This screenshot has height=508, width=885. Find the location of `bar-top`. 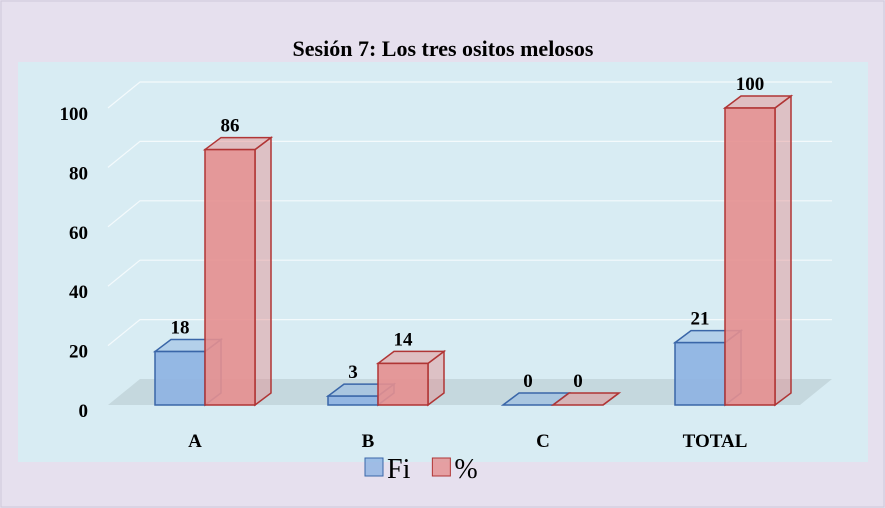

bar-top is located at coordinates (586, 399).